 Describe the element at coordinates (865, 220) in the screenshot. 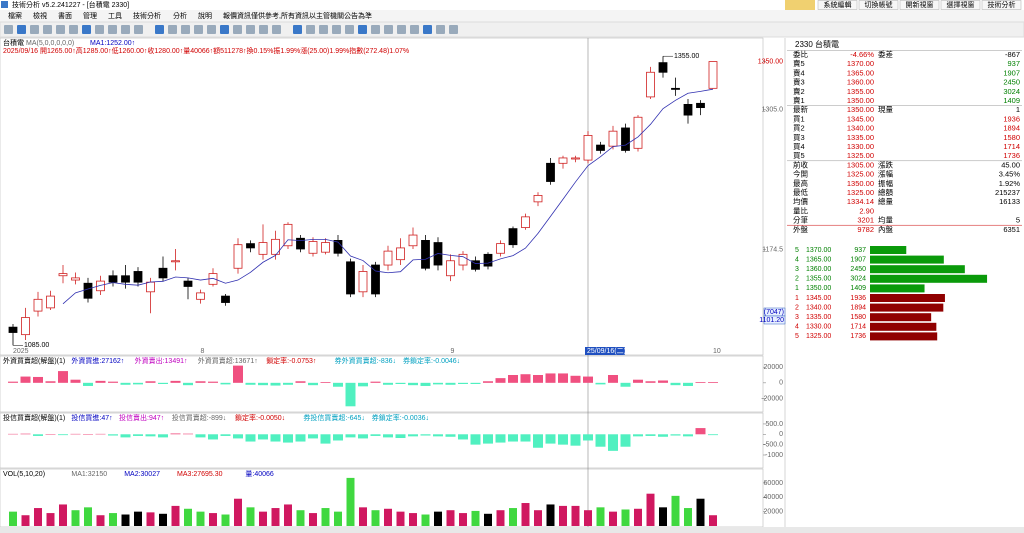

I see `quote-cell: 3201` at that location.